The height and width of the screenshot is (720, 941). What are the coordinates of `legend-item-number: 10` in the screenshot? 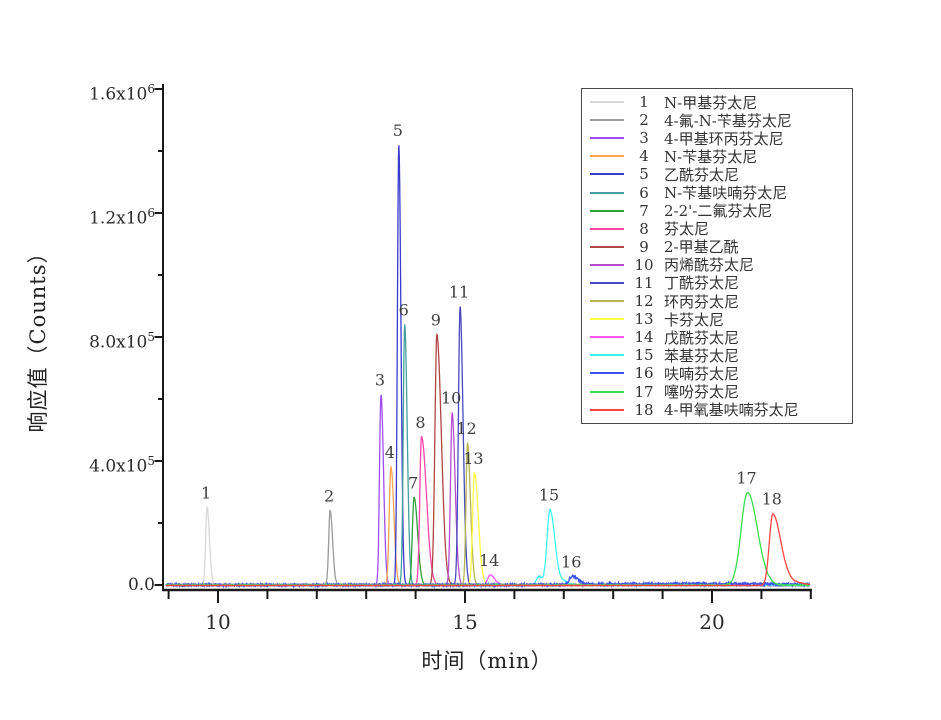 It's located at (644, 264).